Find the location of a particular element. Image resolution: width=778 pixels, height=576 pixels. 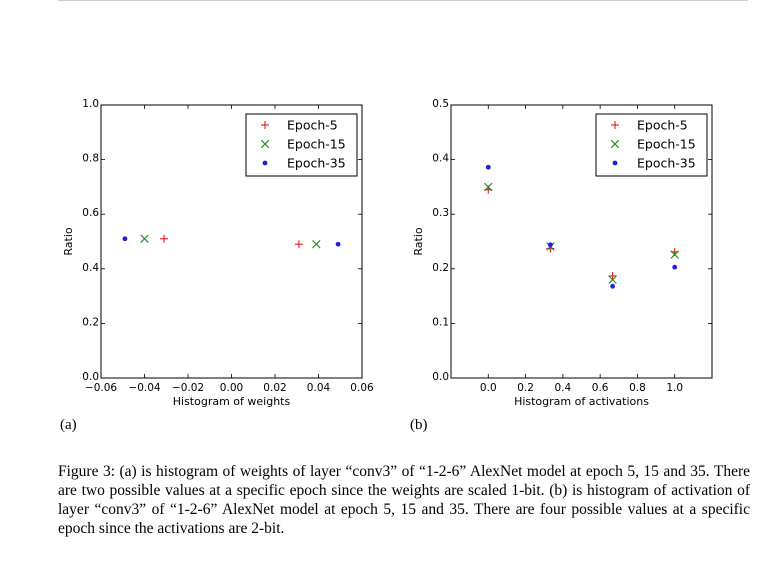

x-tick-label: 0.8 is located at coordinates (637, 388).